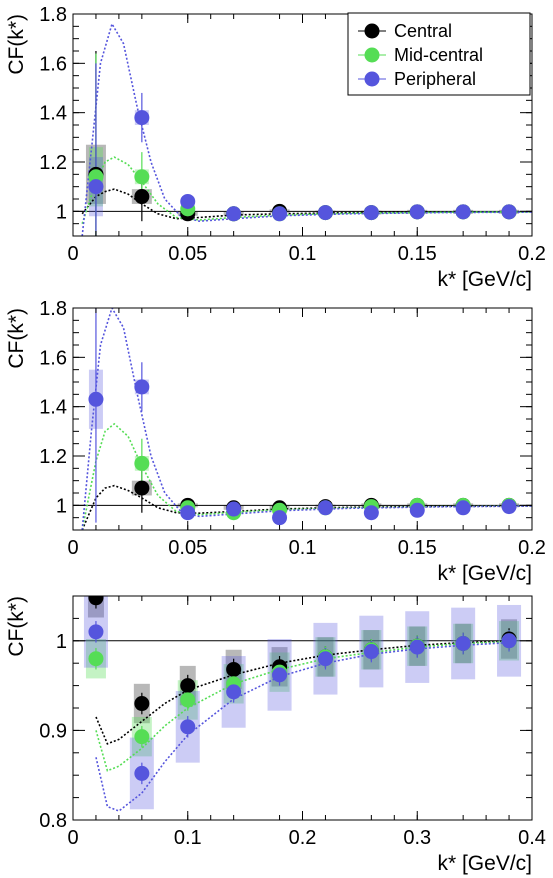  What do you see at coordinates (435, 79) in the screenshot?
I see `legend-label-peripheral: Peripheral` at bounding box center [435, 79].